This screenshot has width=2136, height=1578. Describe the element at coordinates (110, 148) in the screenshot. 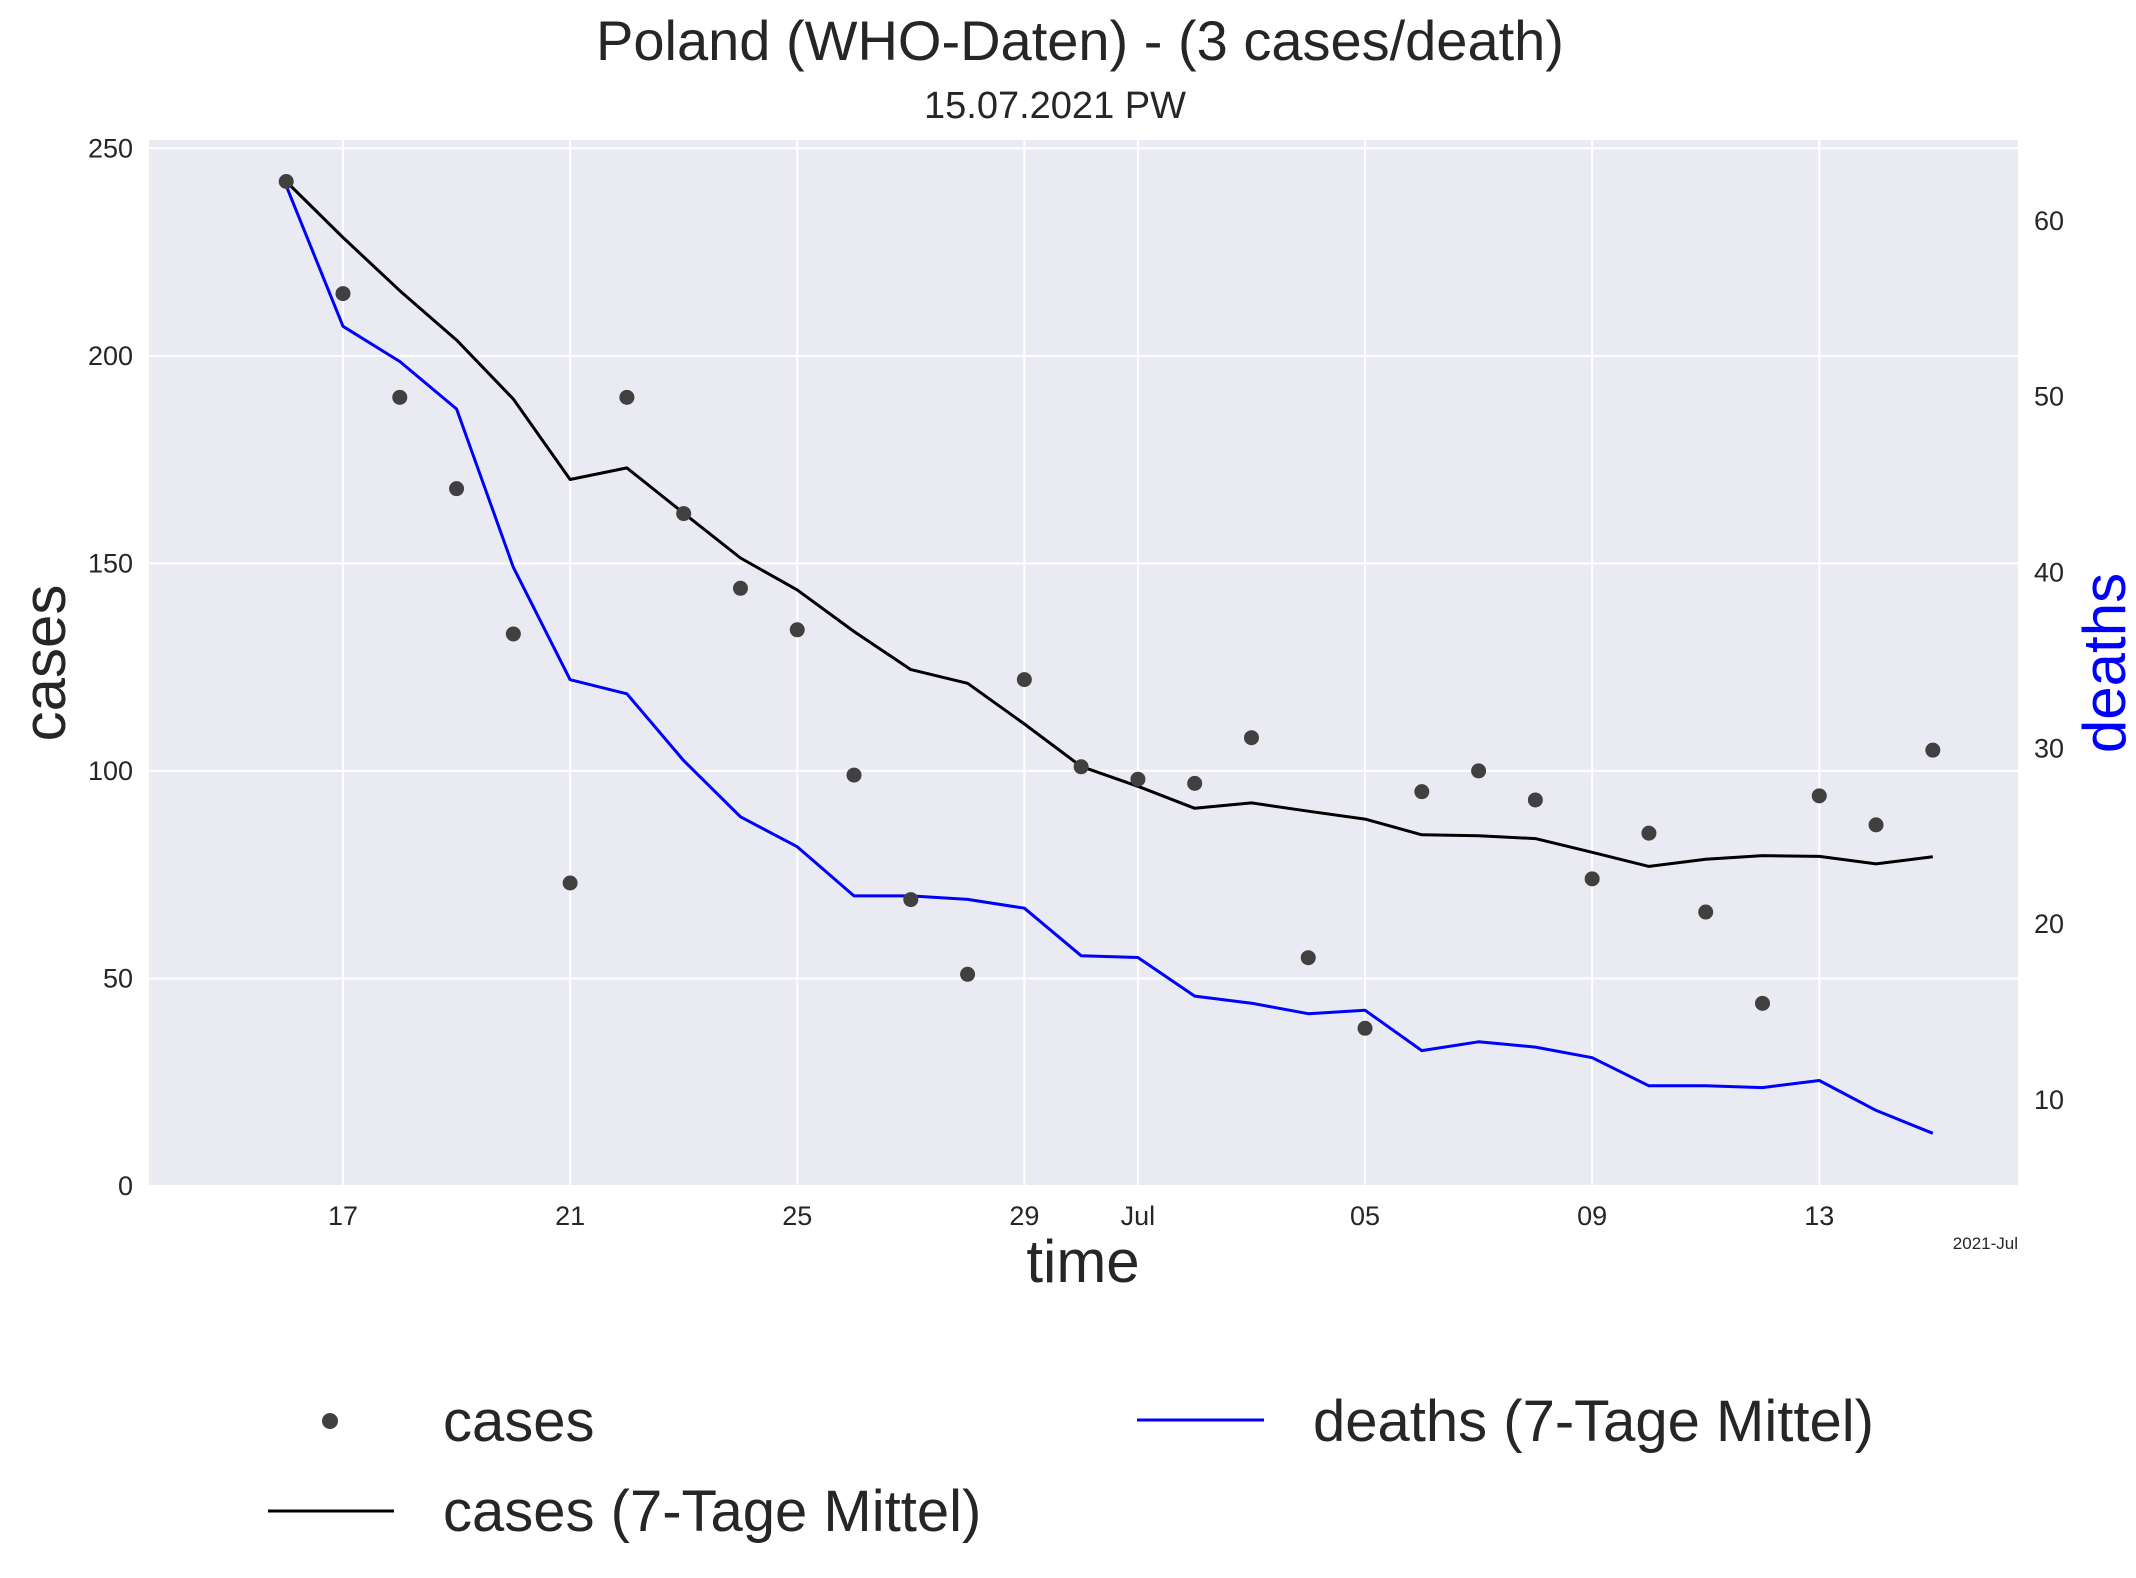

I see `y-tick-label: 250` at that location.